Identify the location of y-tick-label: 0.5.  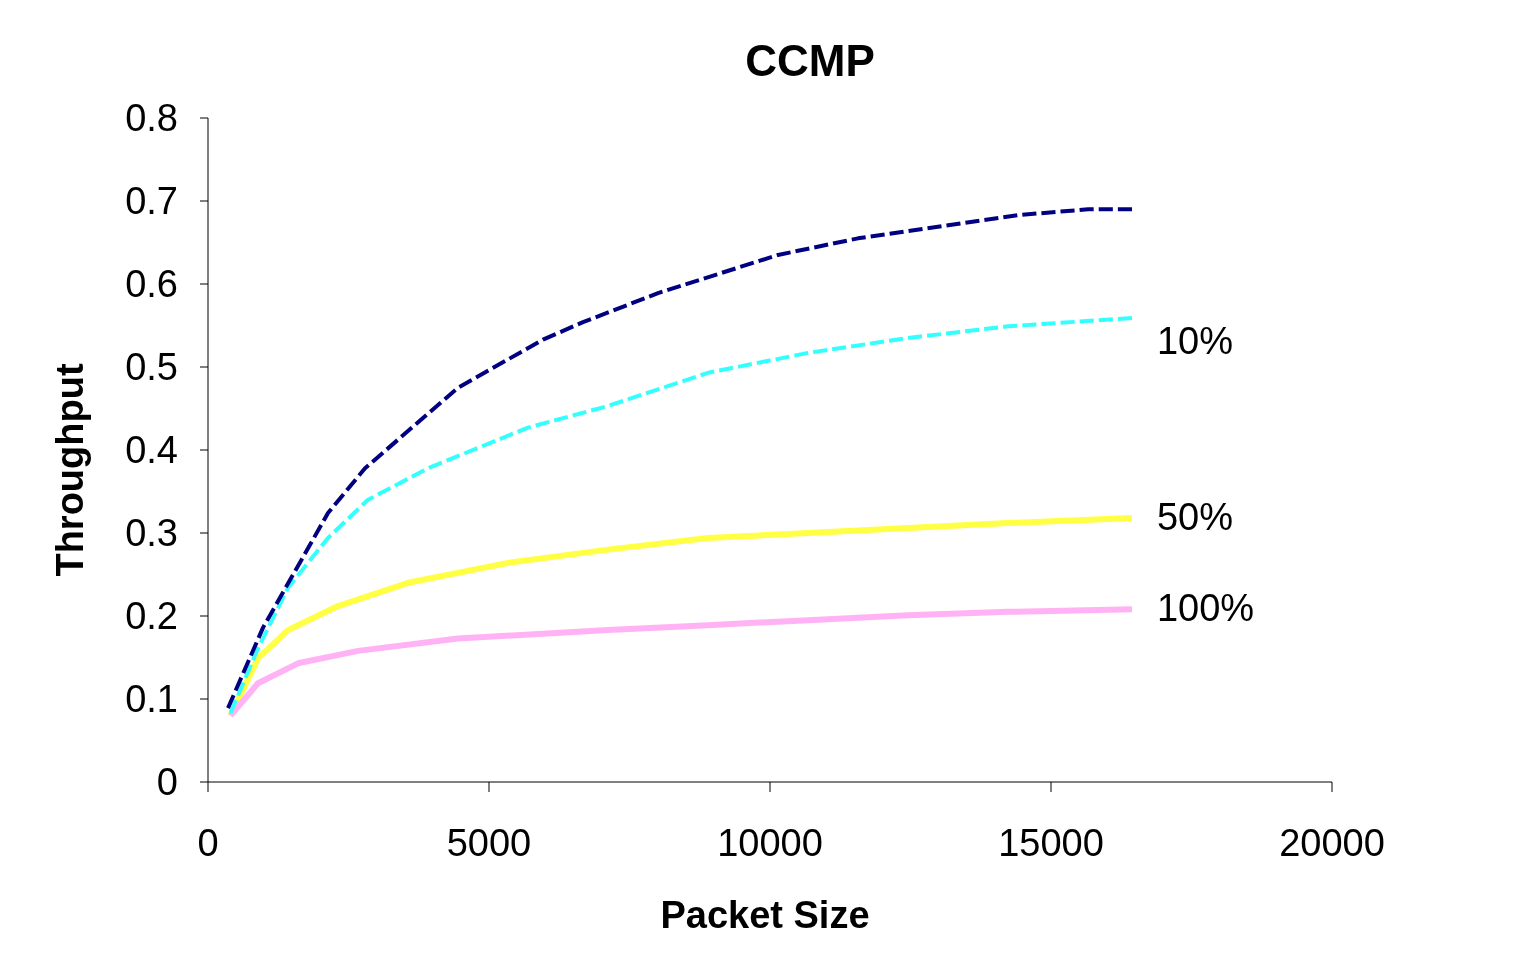
(151, 367).